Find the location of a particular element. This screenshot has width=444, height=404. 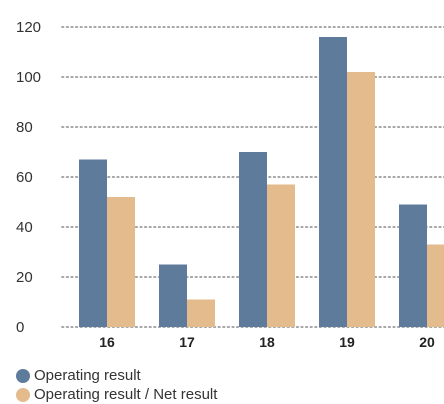

y-tick-label-80: 80 is located at coordinates (24, 127).